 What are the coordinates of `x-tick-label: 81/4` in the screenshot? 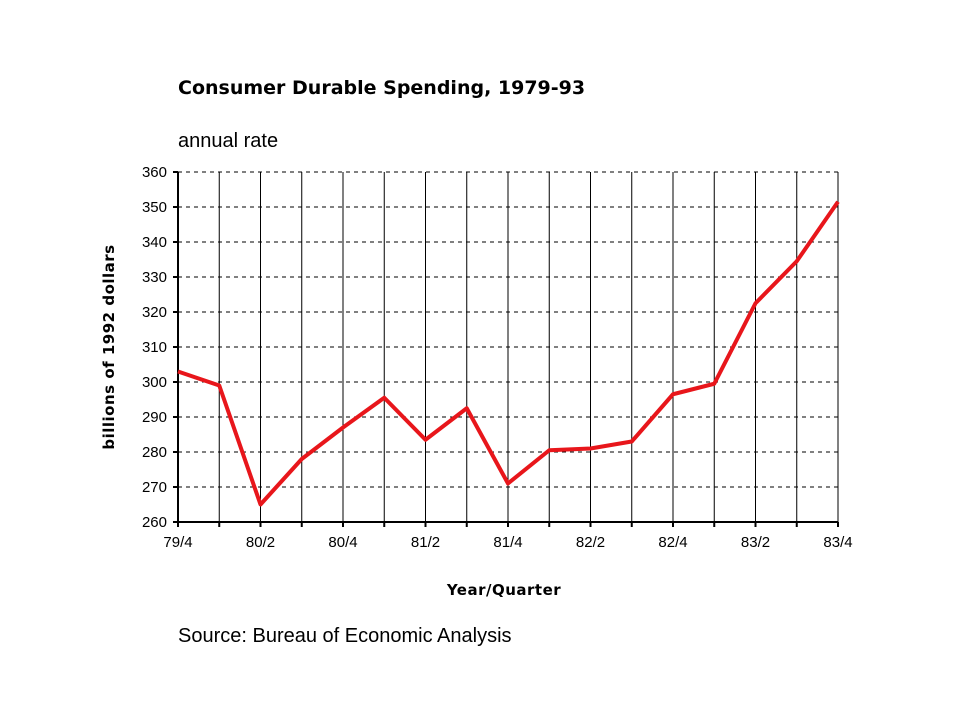 It's located at (507, 542).